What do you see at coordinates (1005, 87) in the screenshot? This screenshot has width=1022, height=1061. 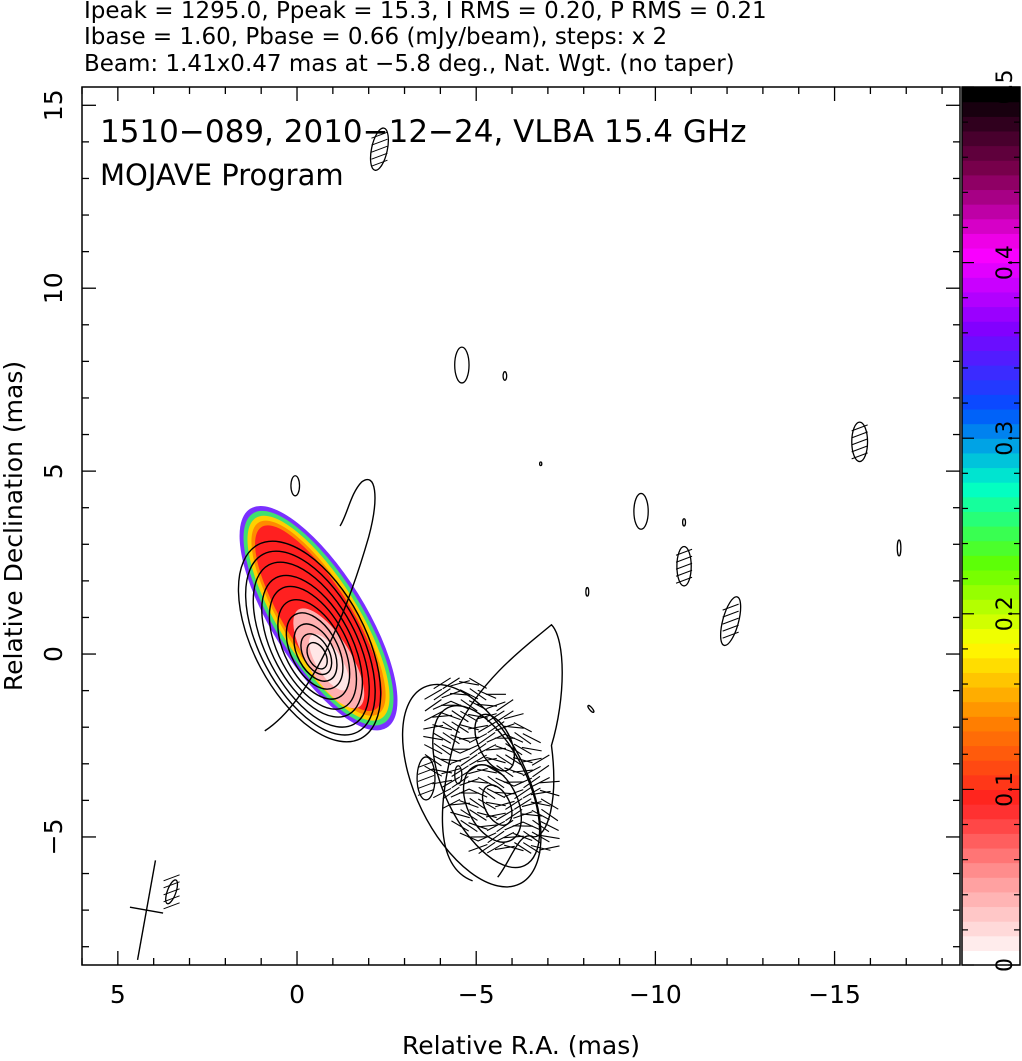 I see `colorbar-tick-label: 0.5` at bounding box center [1005, 87].